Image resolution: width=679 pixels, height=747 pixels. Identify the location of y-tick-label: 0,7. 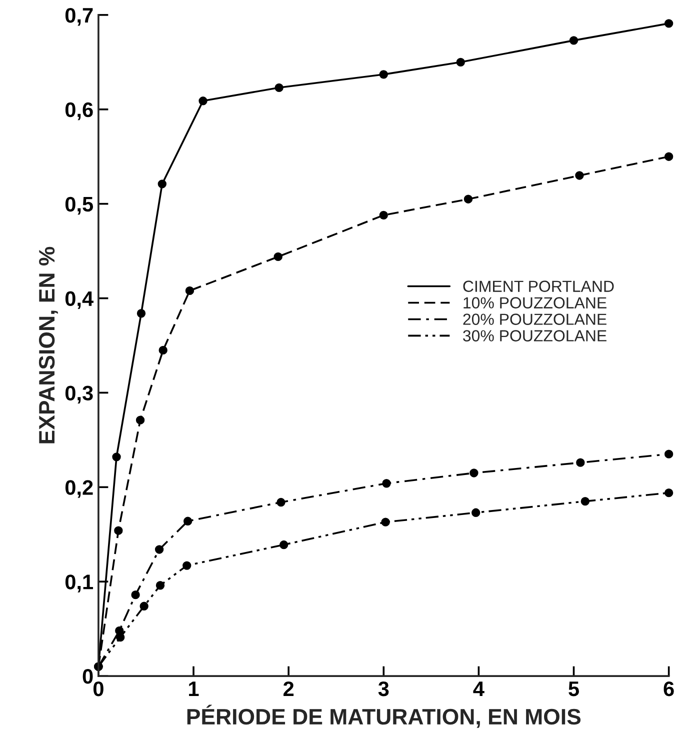
(79, 17).